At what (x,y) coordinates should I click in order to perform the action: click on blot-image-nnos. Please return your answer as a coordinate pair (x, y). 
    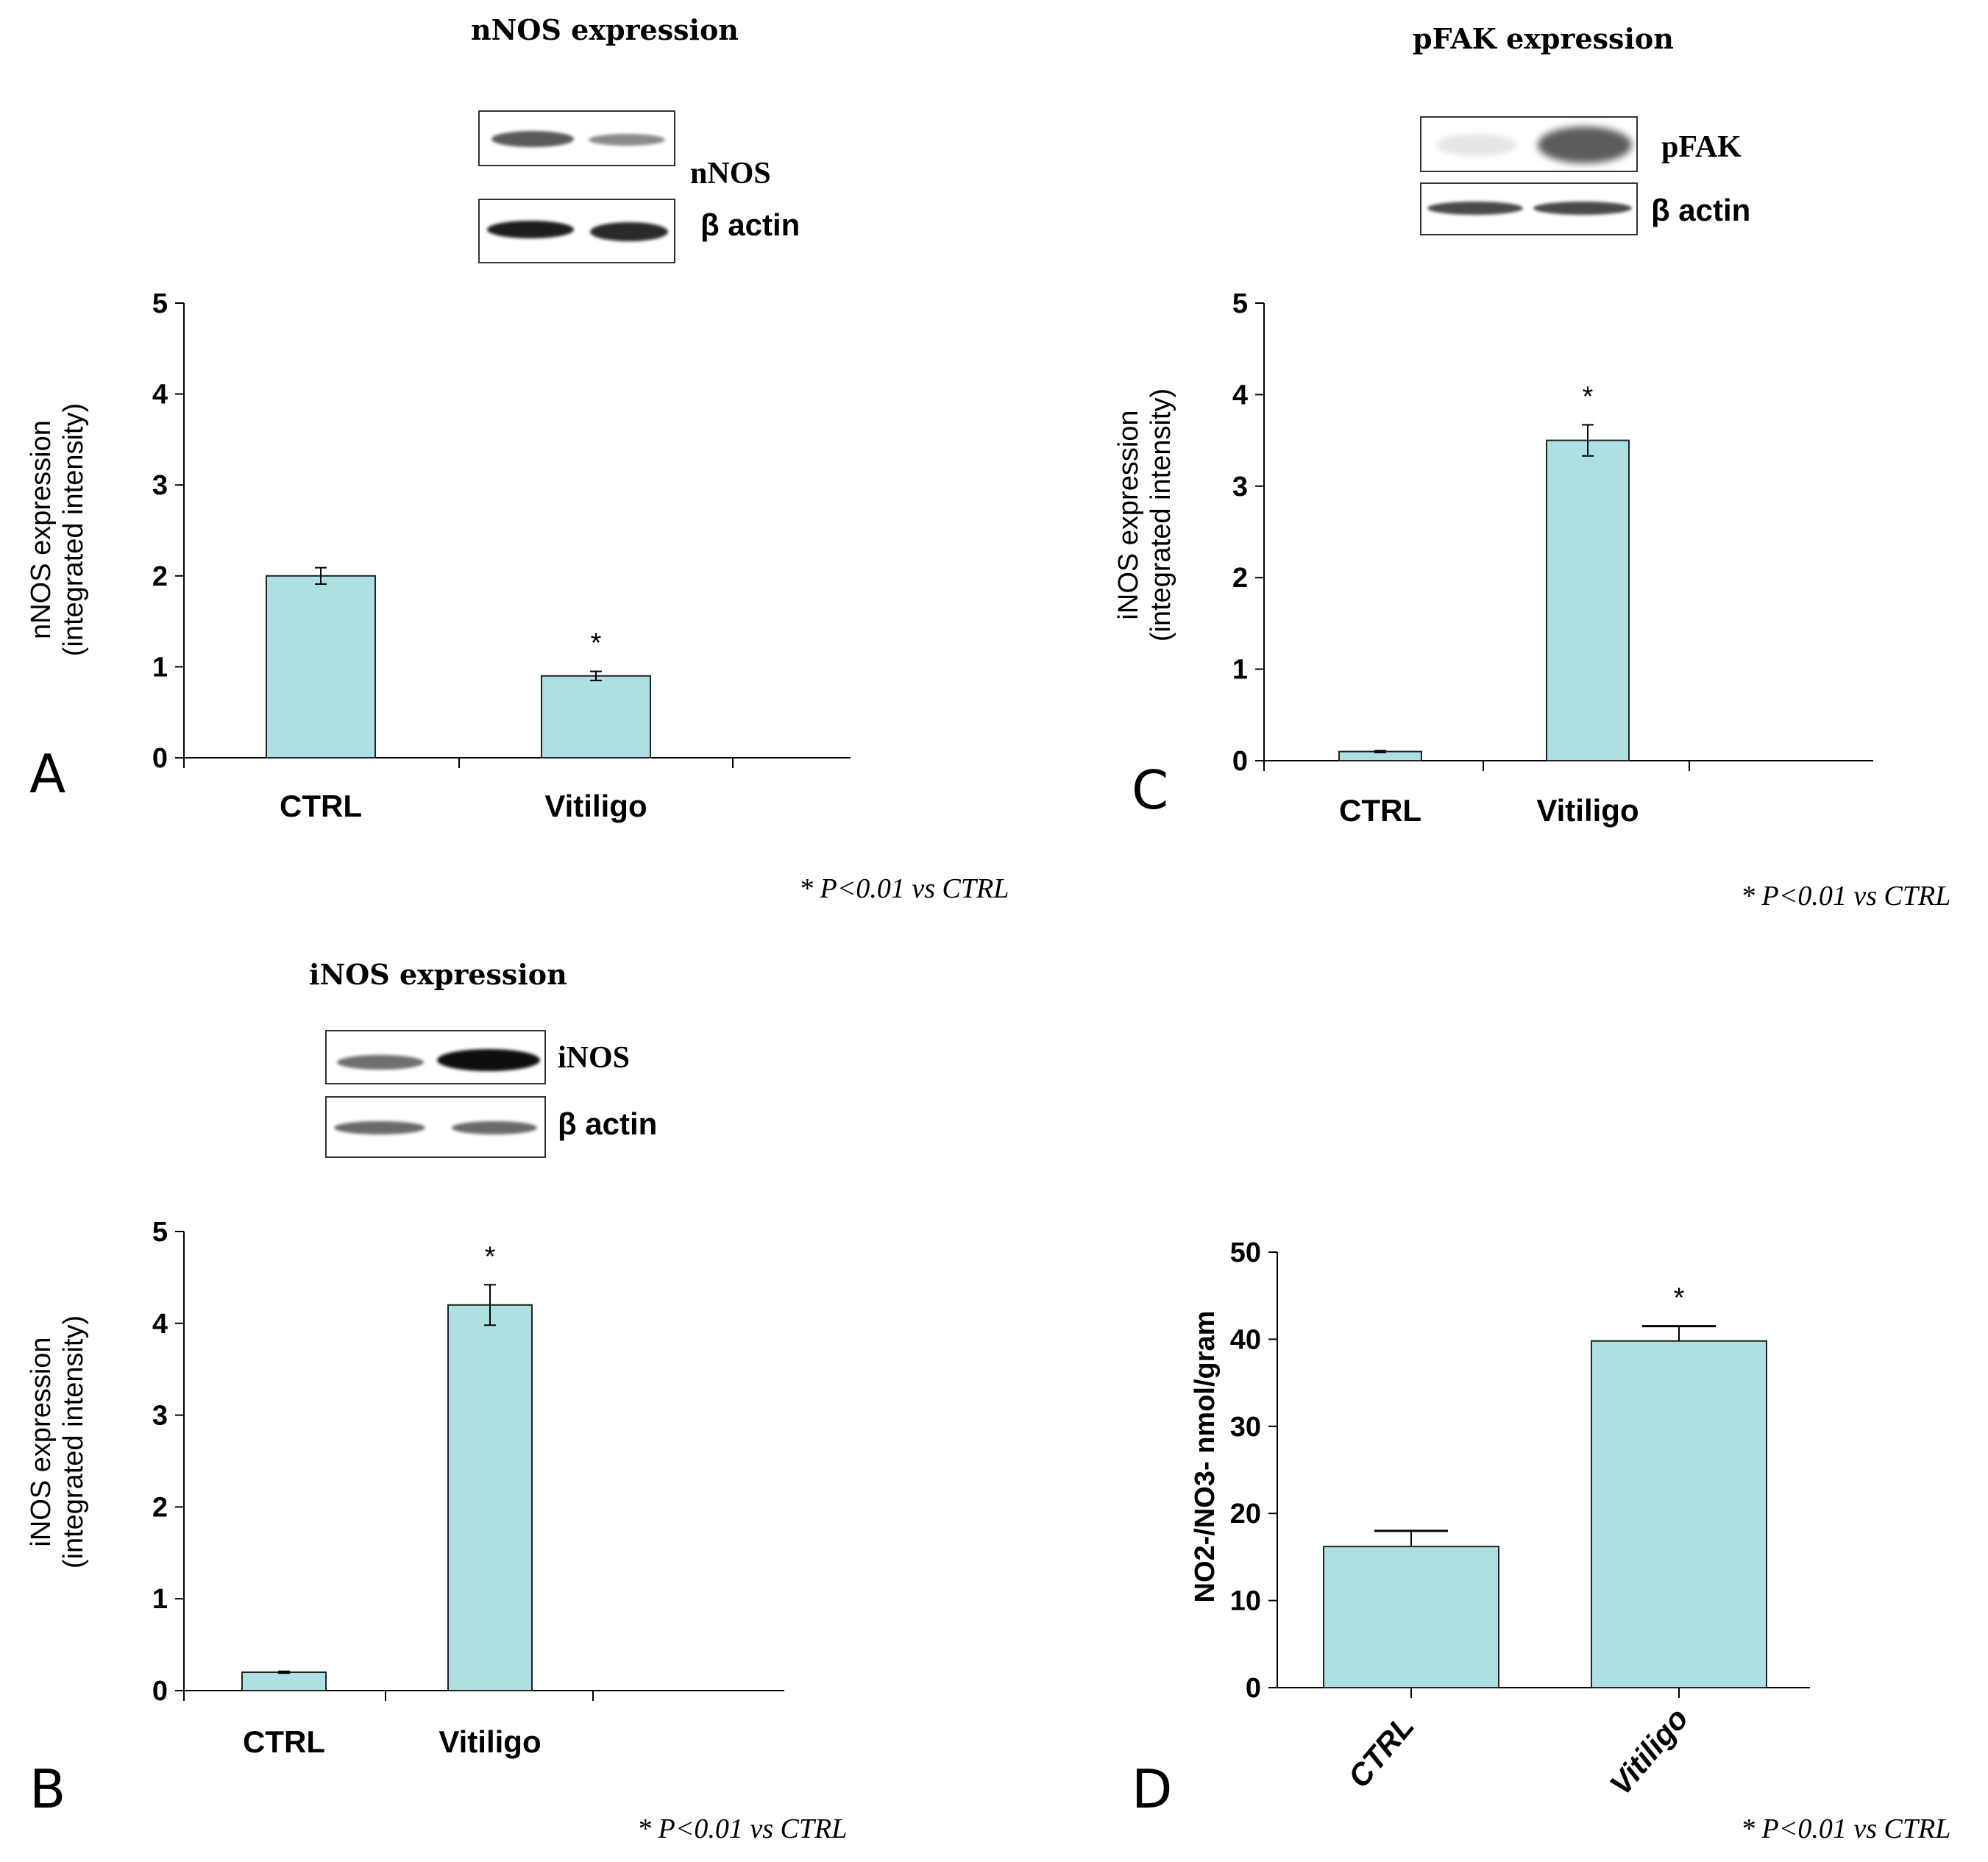
    Looking at the image, I should click on (576, 138).